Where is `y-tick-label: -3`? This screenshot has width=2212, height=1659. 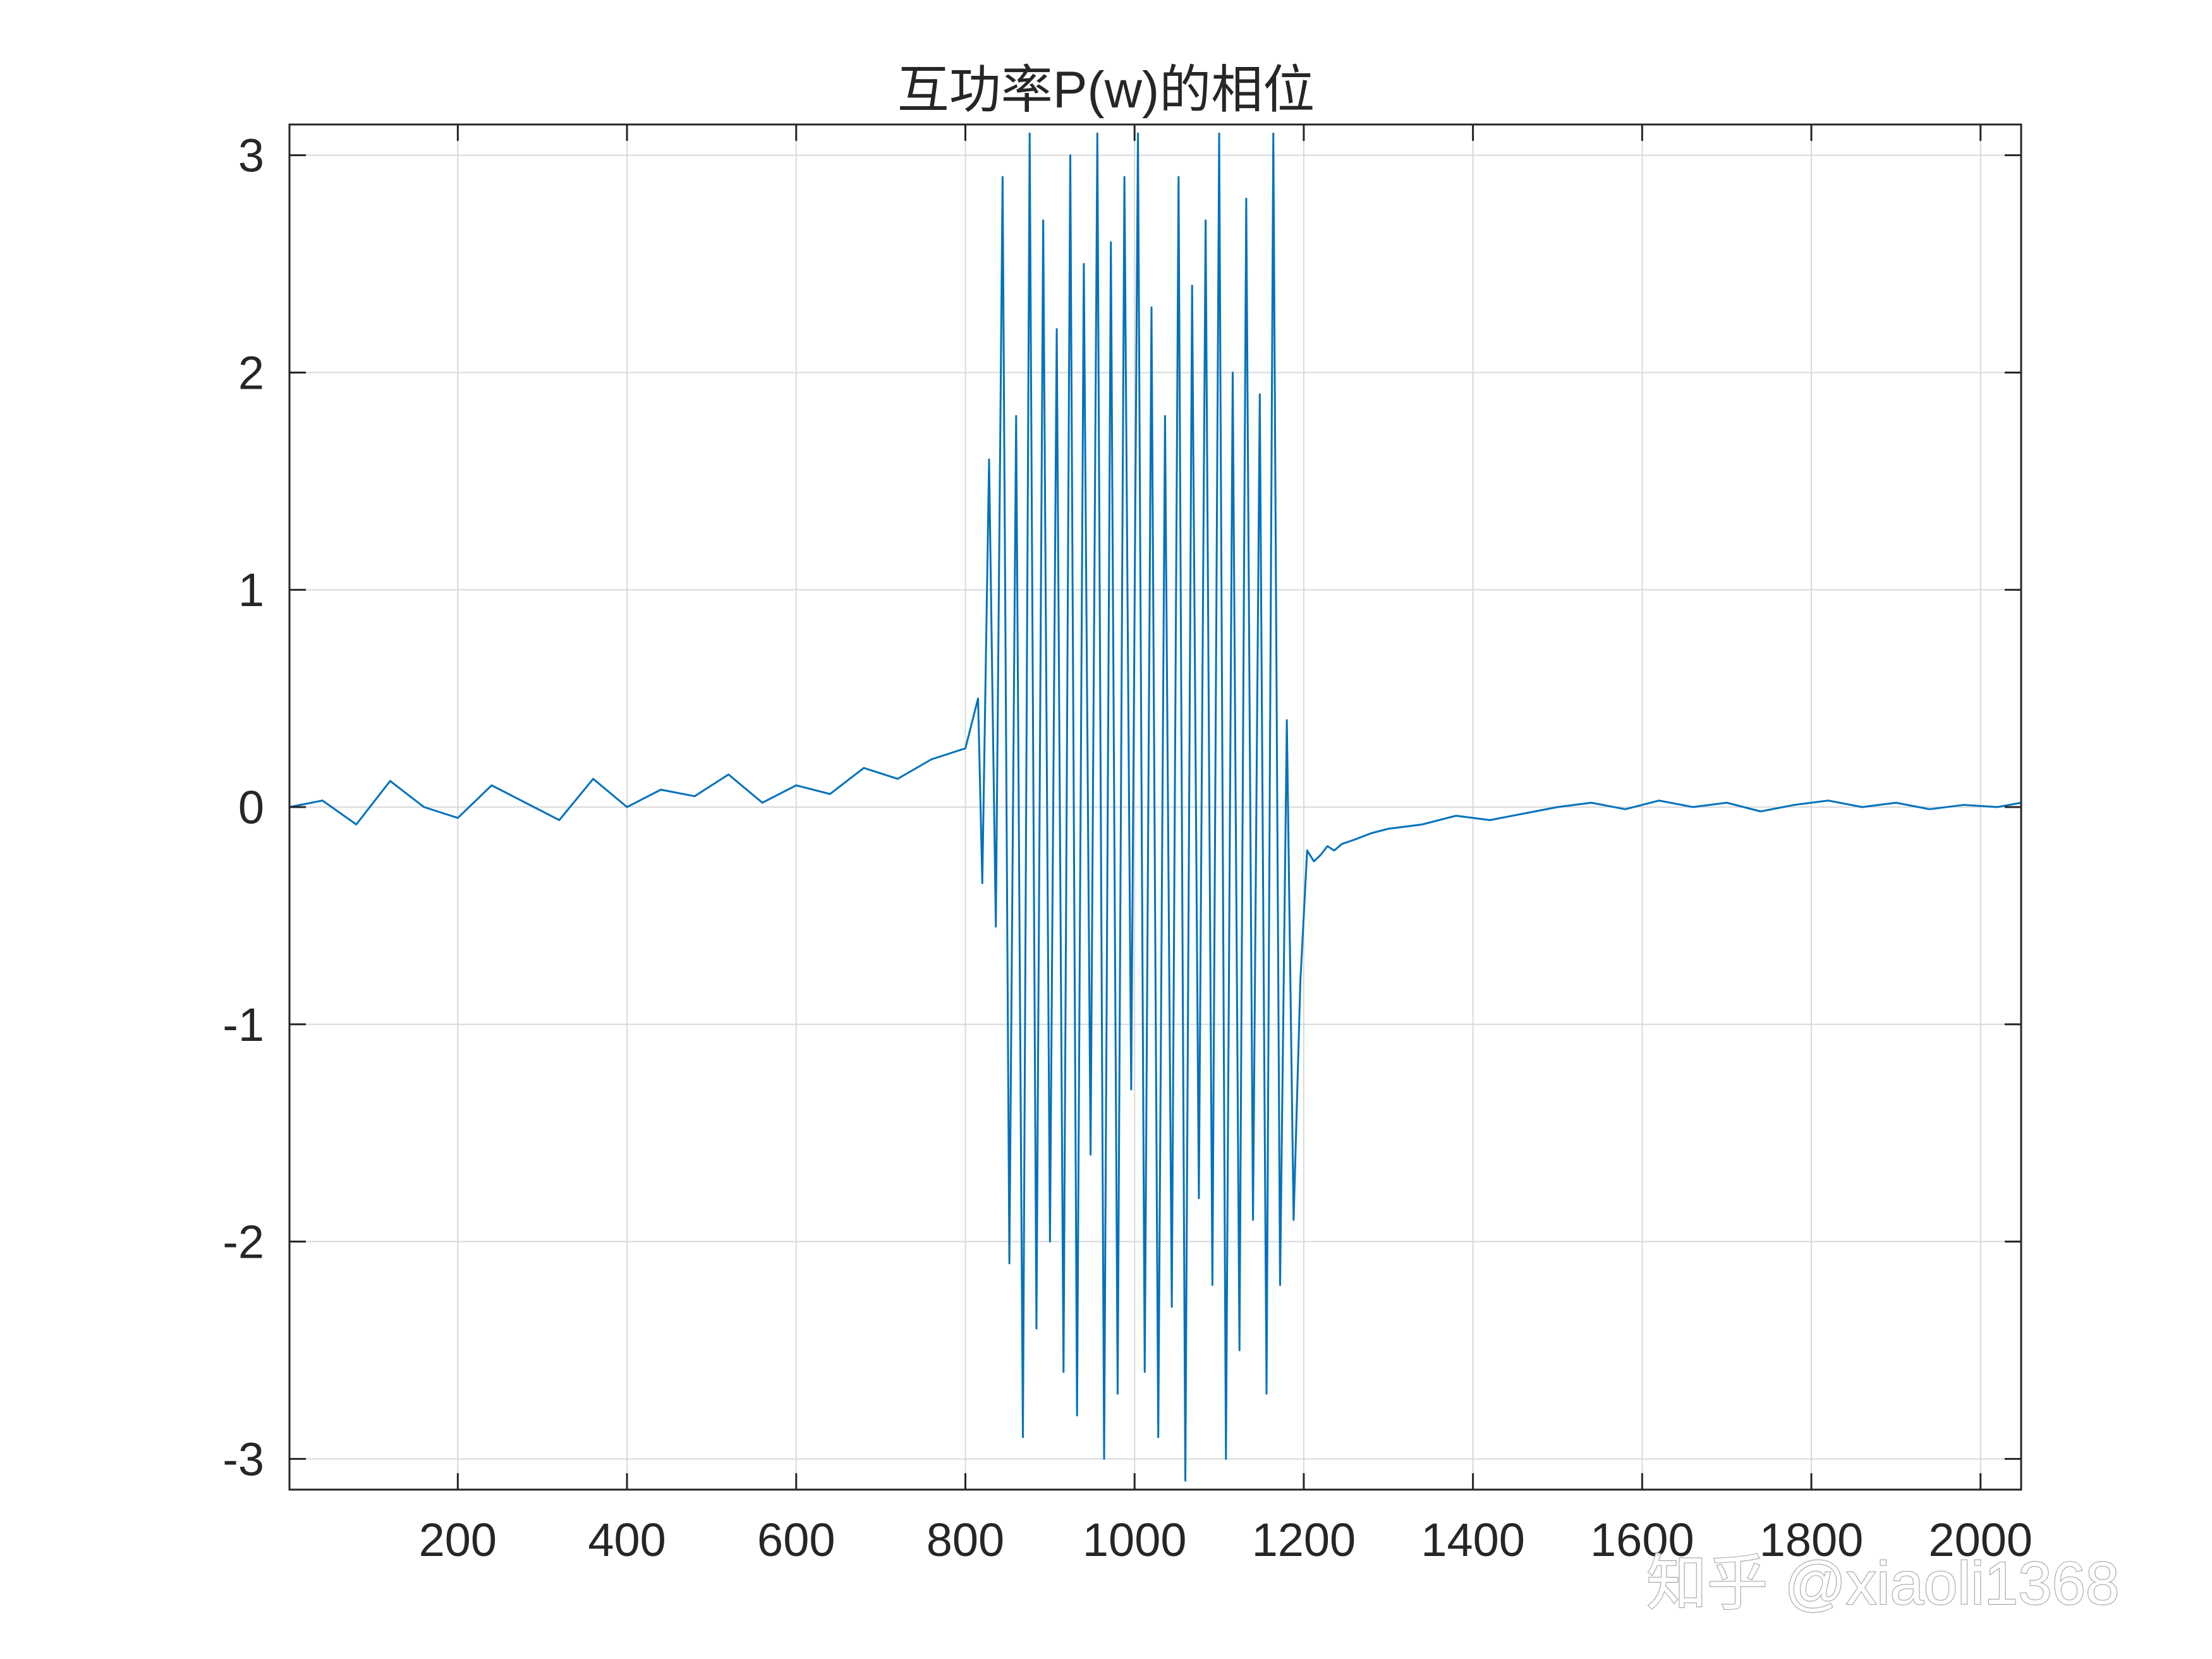 y-tick-label: -3 is located at coordinates (243, 1459).